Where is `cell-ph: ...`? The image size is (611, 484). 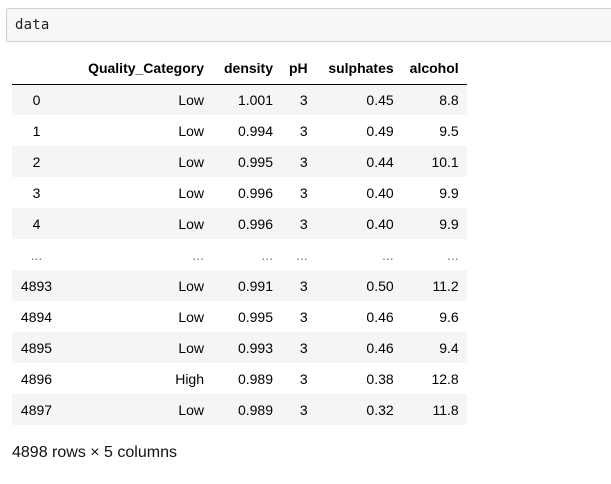
cell-ph: ... is located at coordinates (302, 254).